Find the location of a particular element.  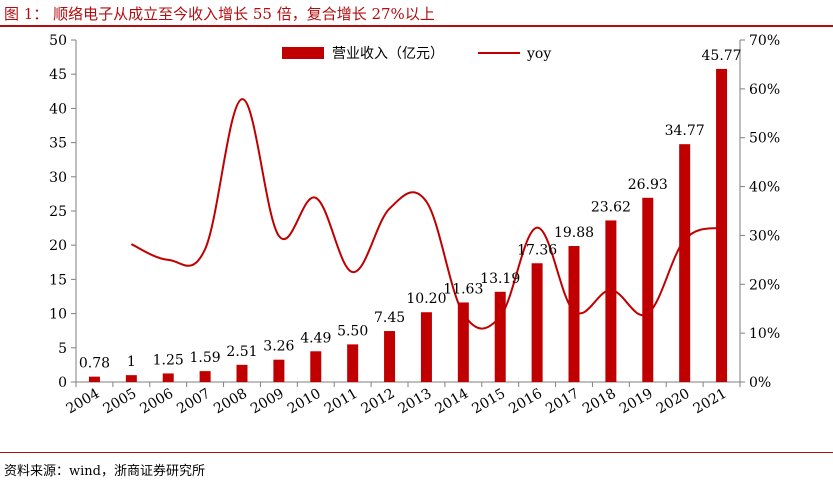

y-right-tick-label: 10% is located at coordinates (764, 334).